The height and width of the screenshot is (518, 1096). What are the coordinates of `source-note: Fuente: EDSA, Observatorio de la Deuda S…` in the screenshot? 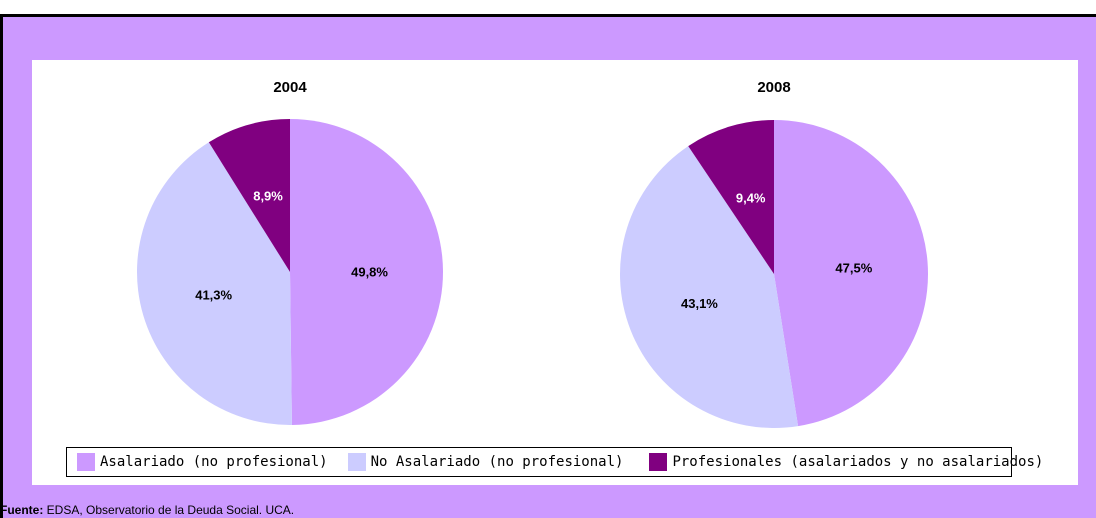 It's located at (147, 510).